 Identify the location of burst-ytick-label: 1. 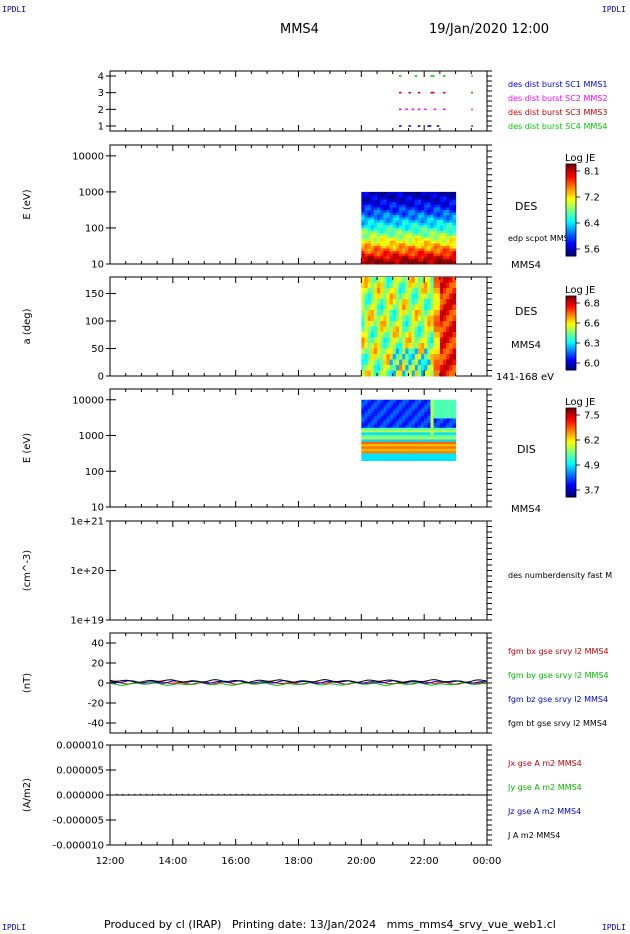
(101, 127).